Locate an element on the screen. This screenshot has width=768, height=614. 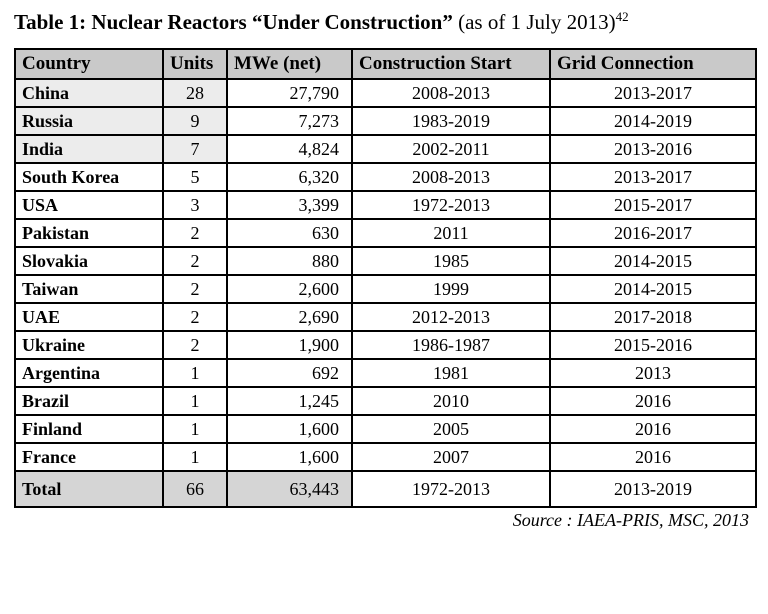
cell-mwe: 692 is located at coordinates (289, 373).